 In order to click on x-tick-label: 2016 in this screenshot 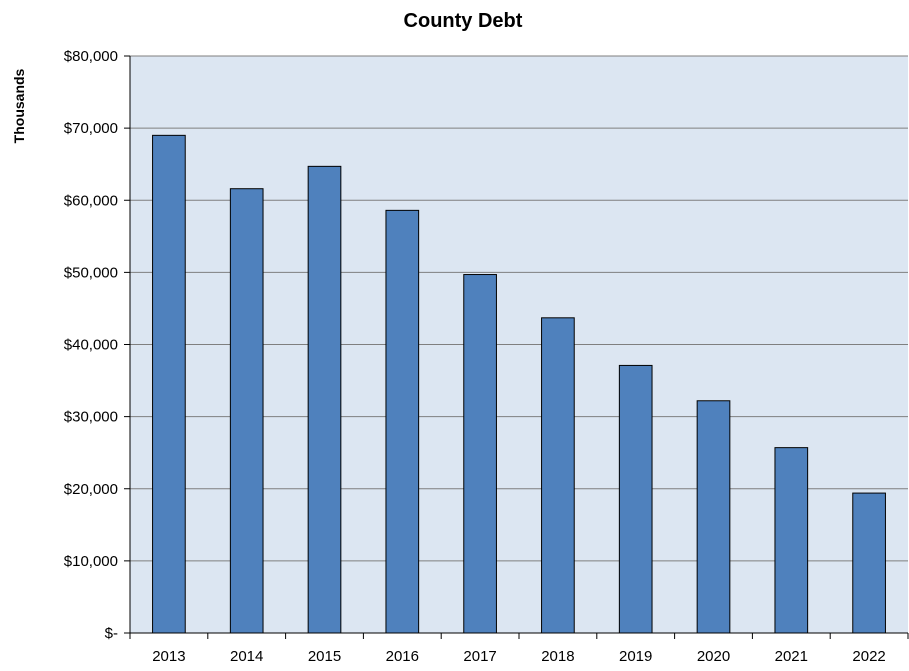, I will do `click(402, 656)`.